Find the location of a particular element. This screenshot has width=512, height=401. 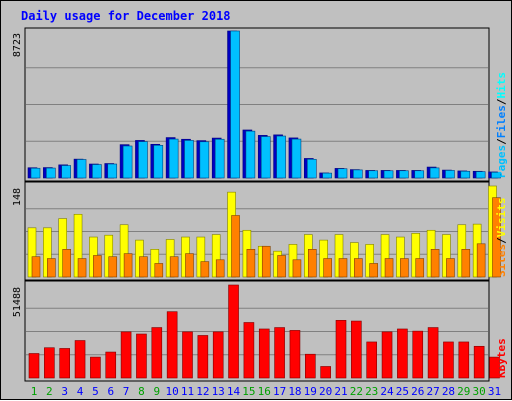

legend-entry: Pages is located at coordinates (501, 161).